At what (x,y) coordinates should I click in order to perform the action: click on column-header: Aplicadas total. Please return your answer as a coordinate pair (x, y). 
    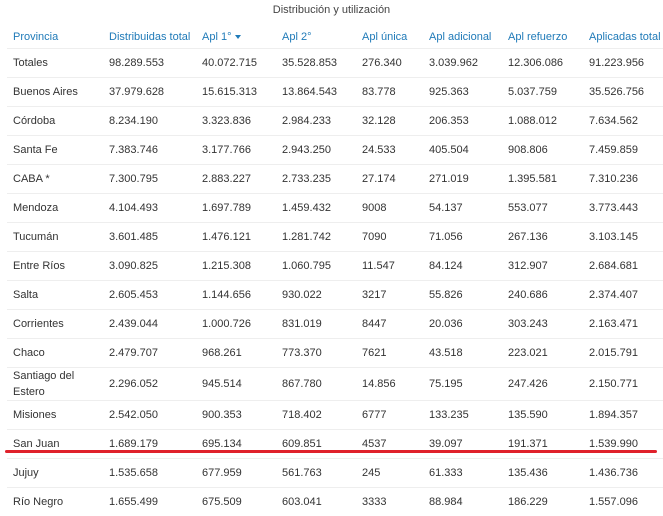
    Looking at the image, I should click on (623, 37).